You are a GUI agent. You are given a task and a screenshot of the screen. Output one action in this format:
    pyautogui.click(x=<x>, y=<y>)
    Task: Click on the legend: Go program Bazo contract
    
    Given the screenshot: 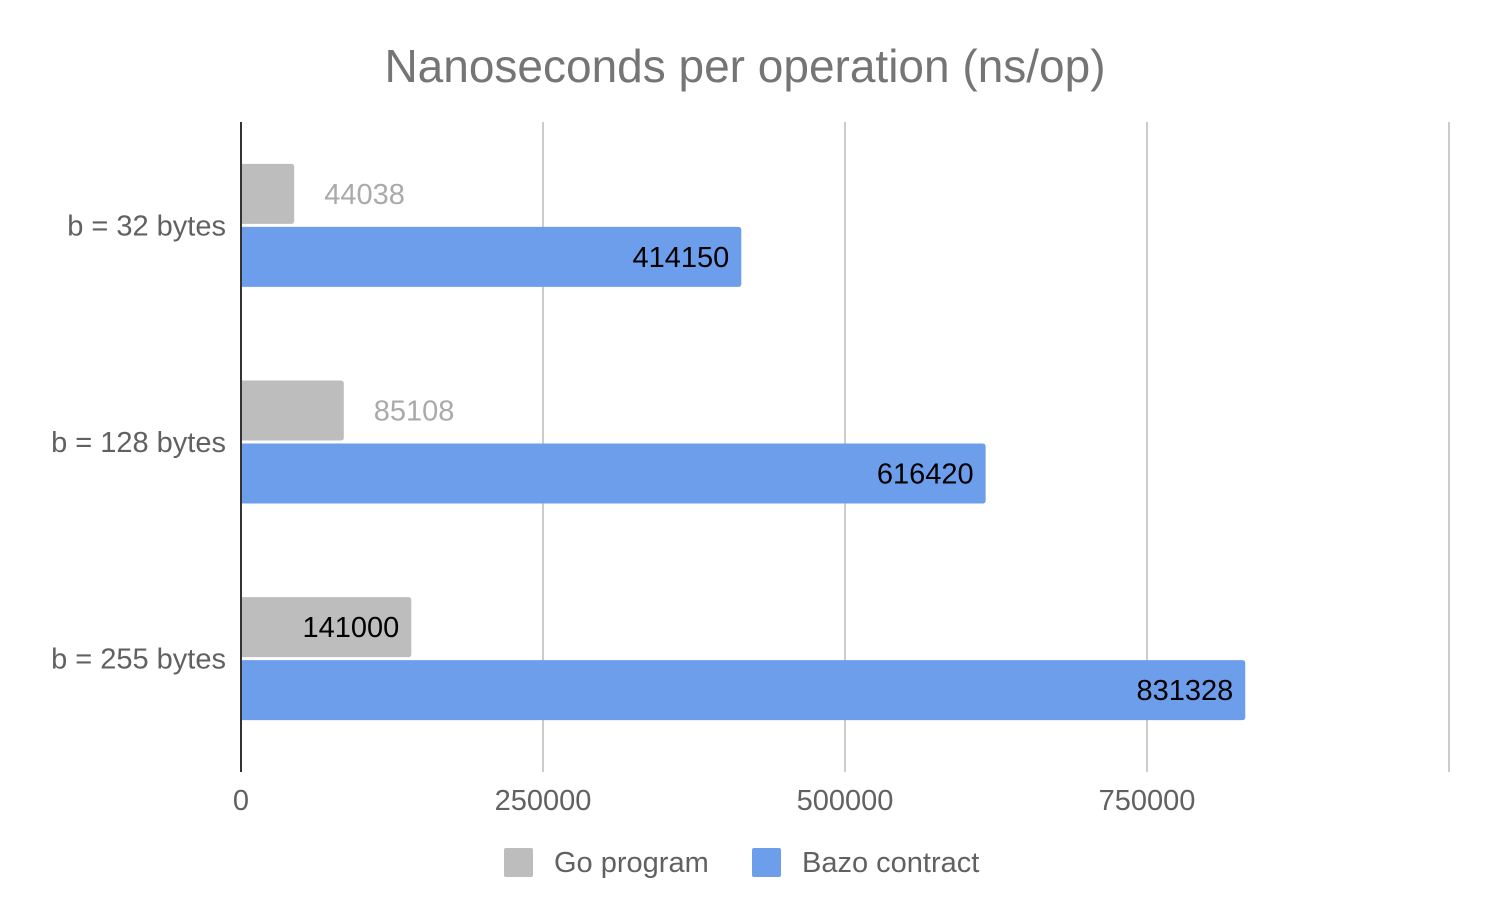 What is the action you would take?
    pyautogui.click(x=741, y=863)
    